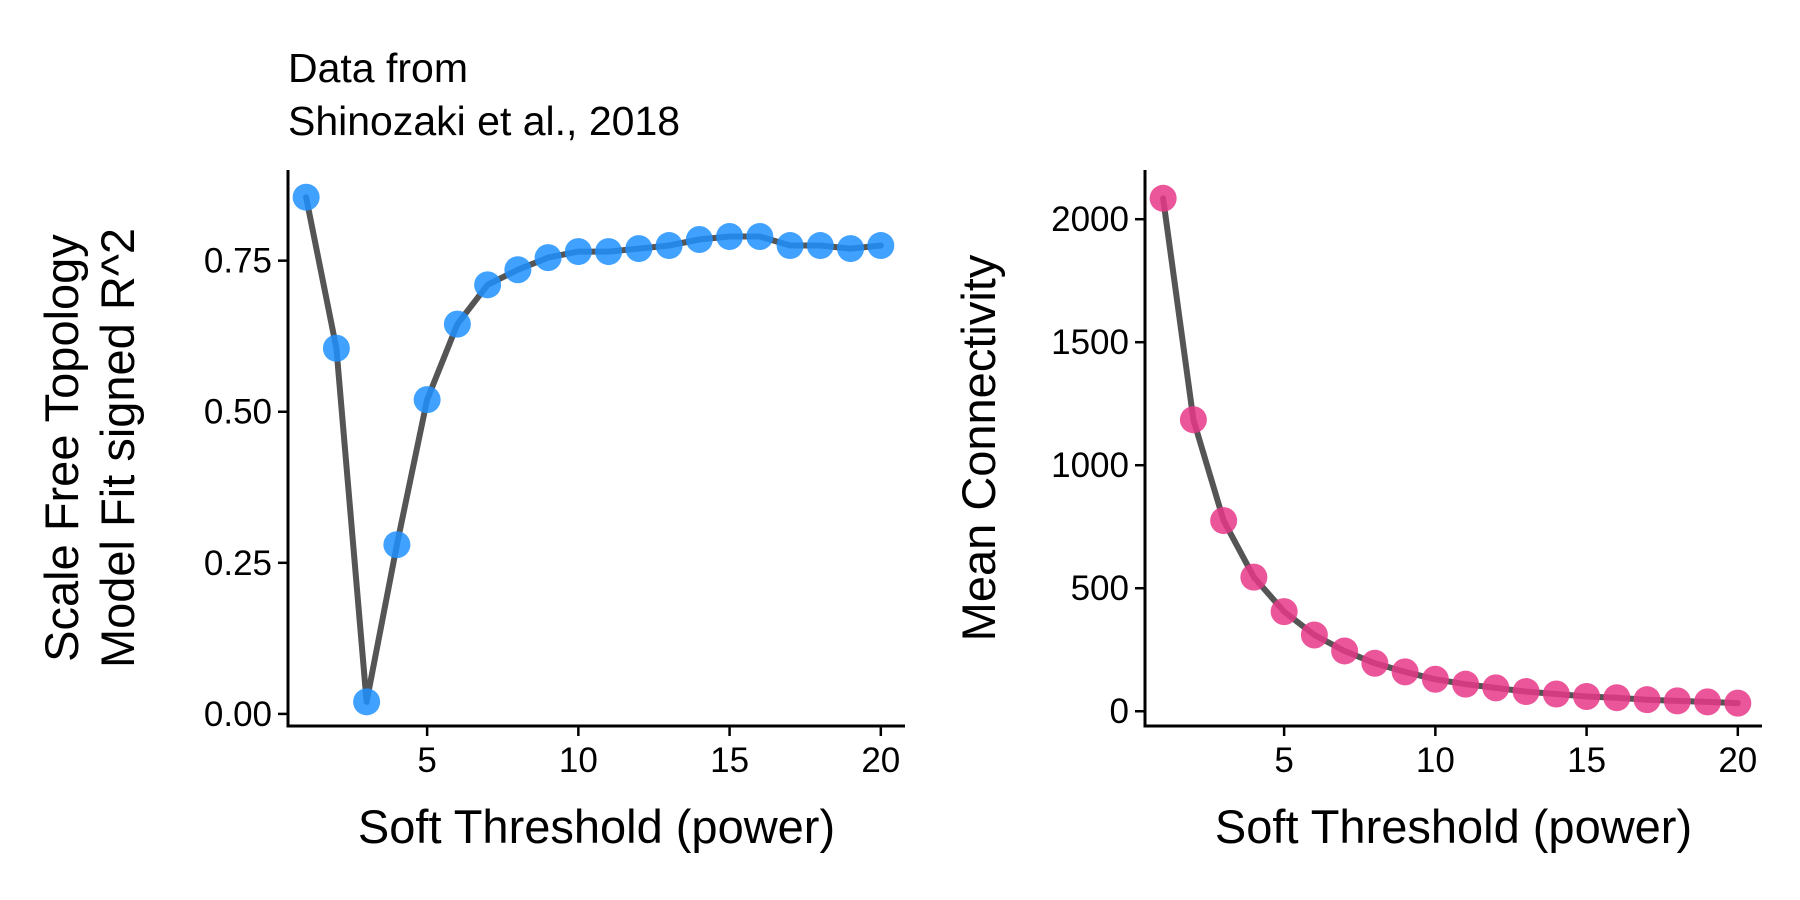 This screenshot has width=1800, height=900. I want to click on y-tick-label: 0.00, so click(238, 714).